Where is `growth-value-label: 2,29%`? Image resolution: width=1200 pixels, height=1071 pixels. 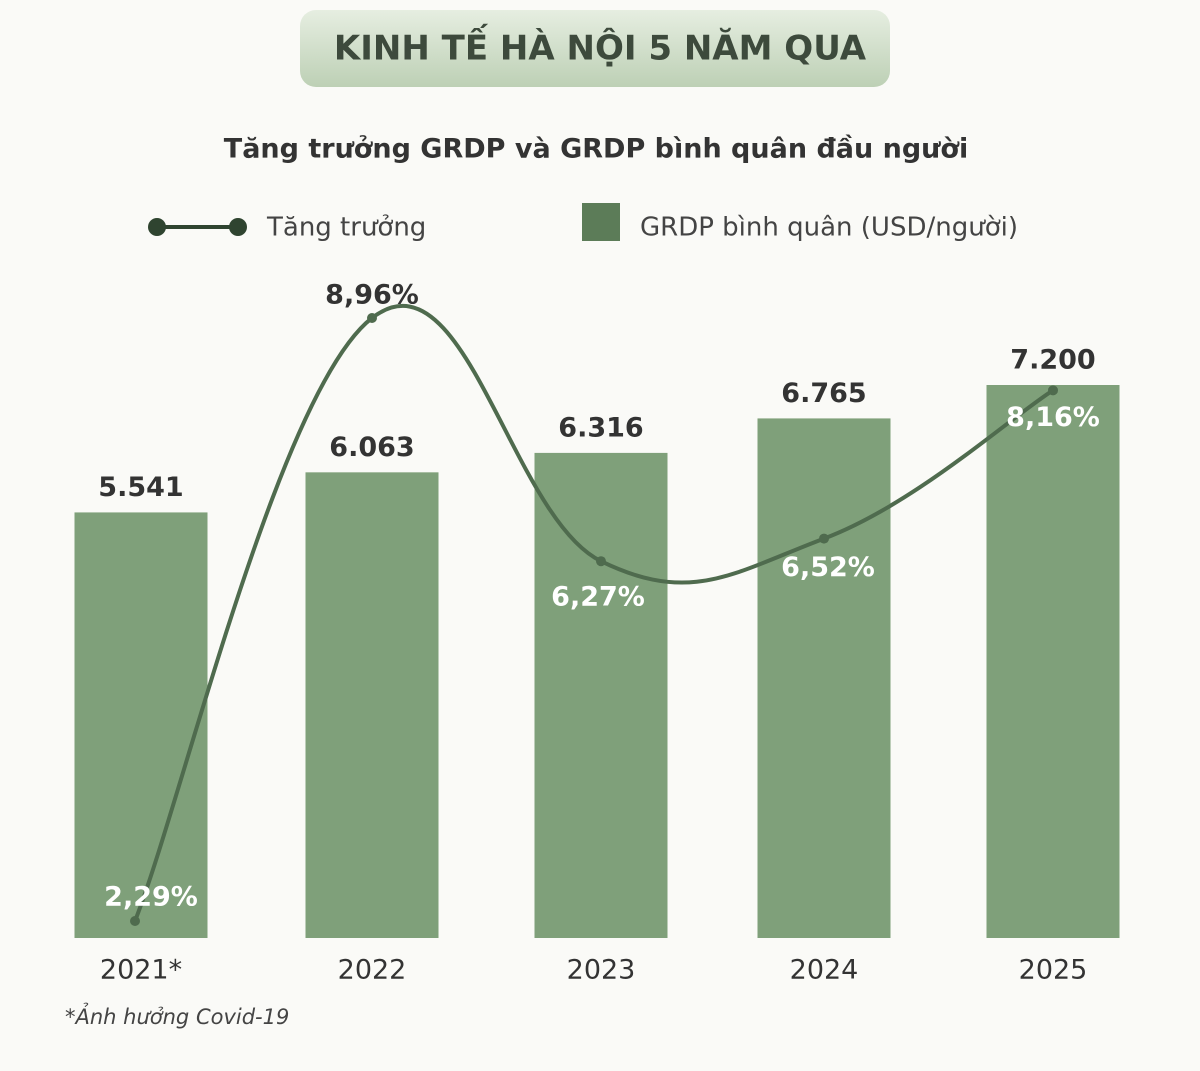
growth-value-label: 2,29% is located at coordinates (151, 897).